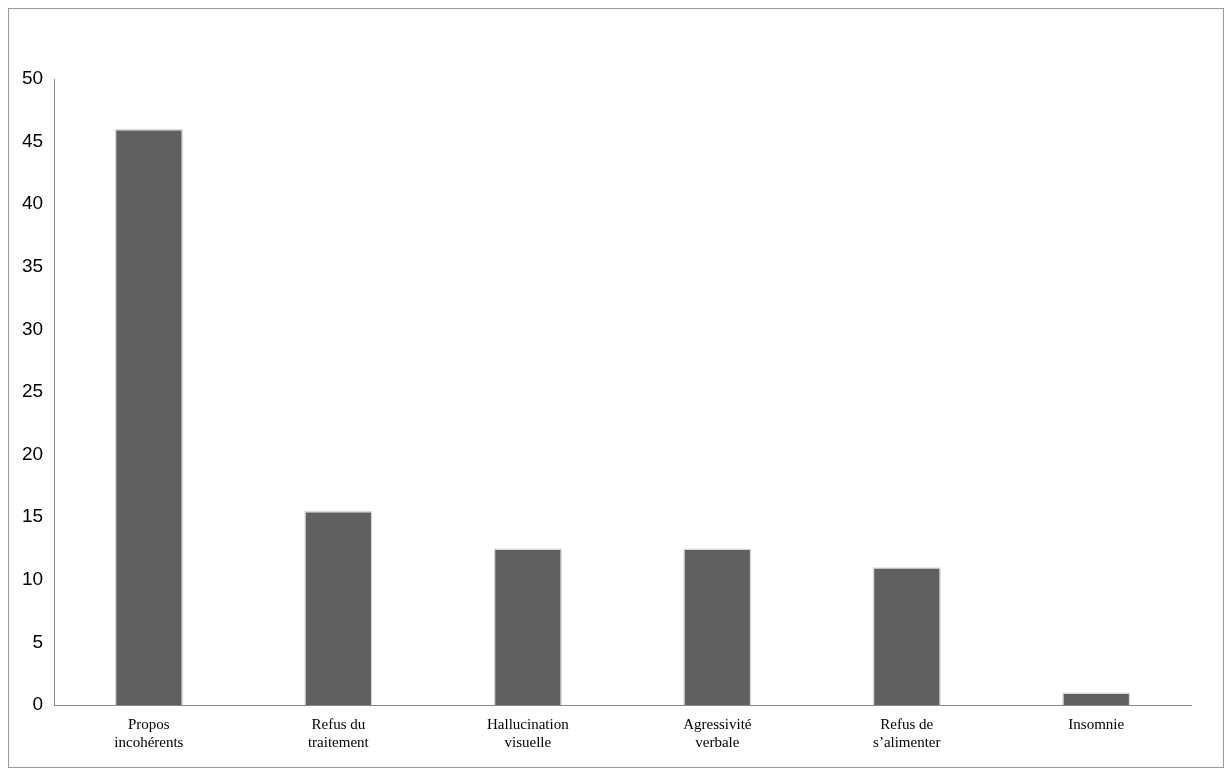 Image resolution: width=1232 pixels, height=776 pixels. I want to click on y-tick-label: 40, so click(32, 203).